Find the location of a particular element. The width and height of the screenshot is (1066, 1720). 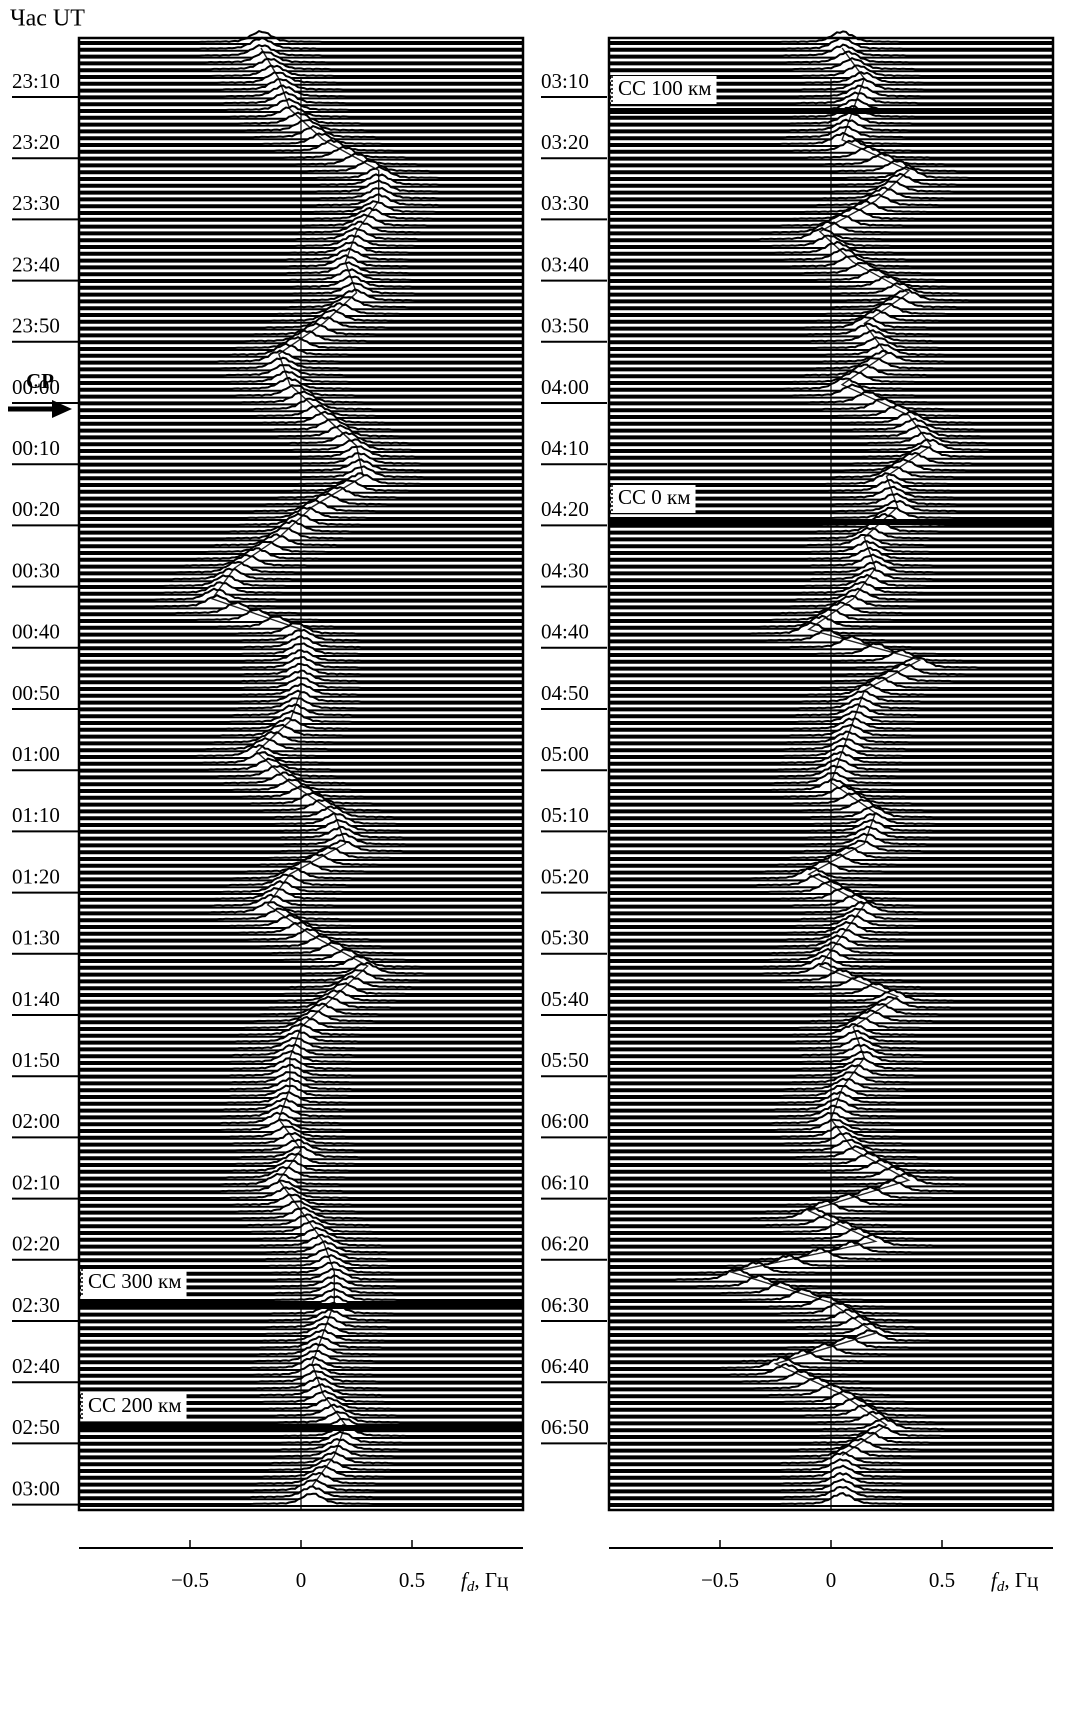

x-axis-label-part: f is located at coordinates (465, 1580).